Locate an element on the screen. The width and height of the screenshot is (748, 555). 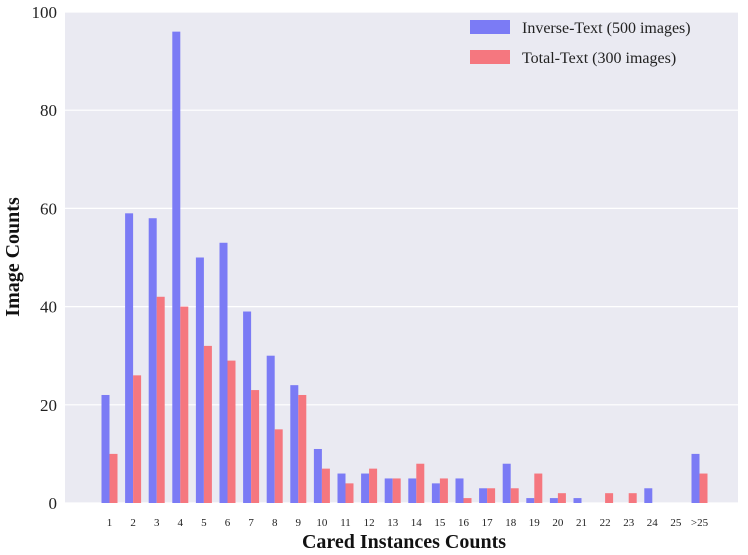
x-tick-label: 6 is located at coordinates (228, 523).